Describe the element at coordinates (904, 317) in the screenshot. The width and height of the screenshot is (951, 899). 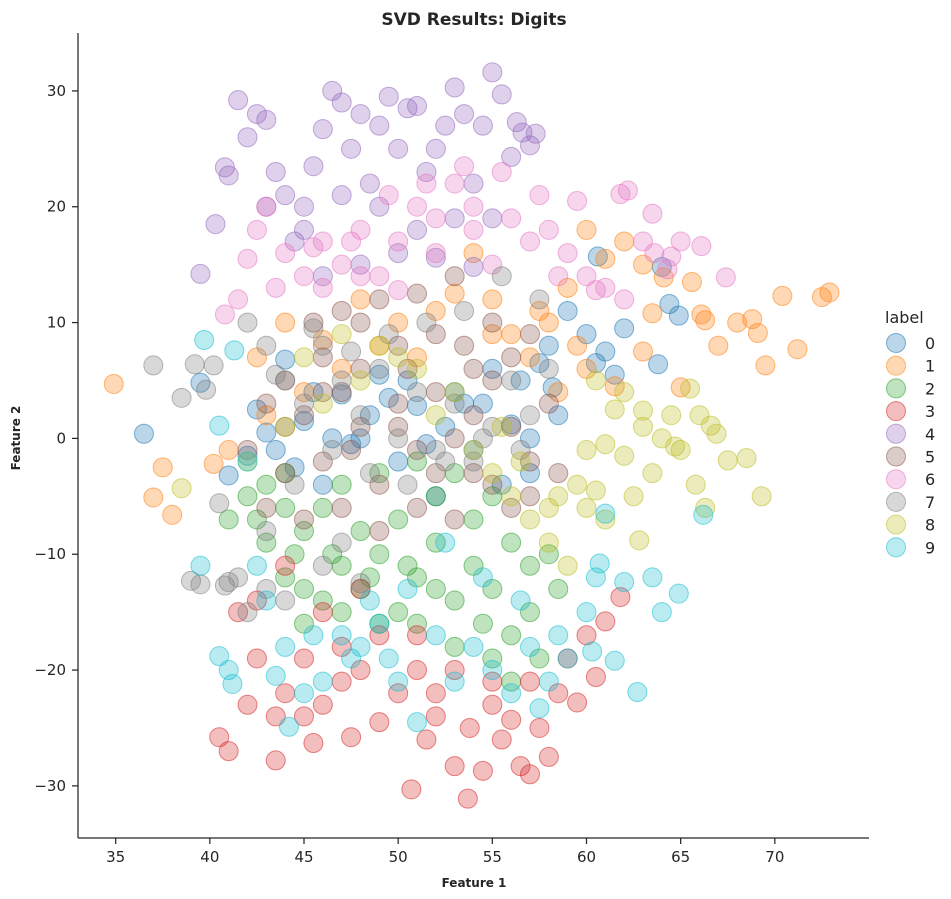
I see `legend-title: label` at that location.